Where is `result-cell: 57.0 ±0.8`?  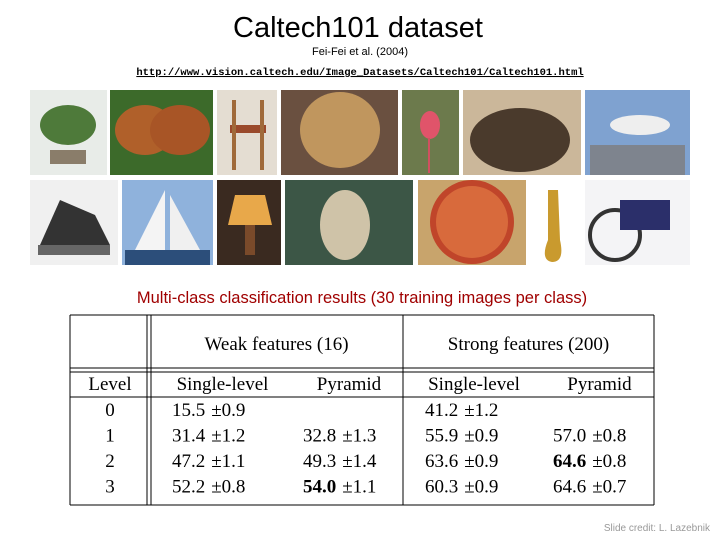 result-cell: 57.0 ±0.8 is located at coordinates (589, 436).